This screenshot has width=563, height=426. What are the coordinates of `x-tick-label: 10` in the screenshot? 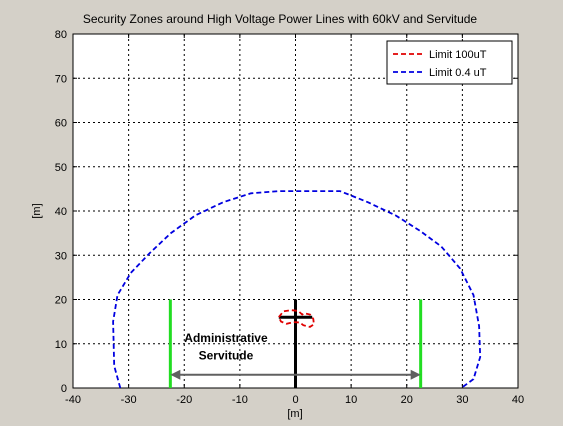 It's located at (351, 400).